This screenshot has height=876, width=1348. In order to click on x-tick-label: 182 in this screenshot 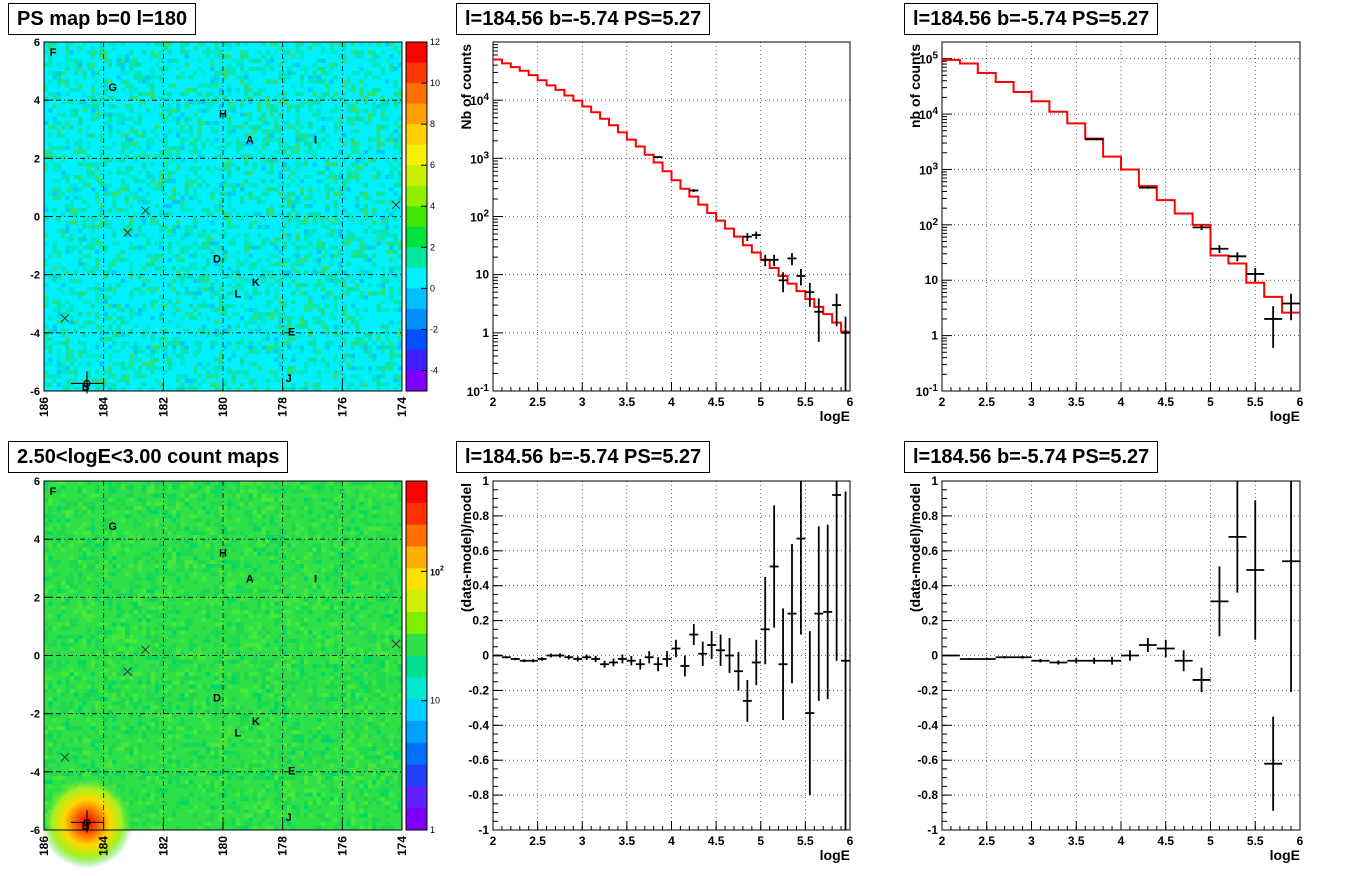, I will do `click(163, 846)`.